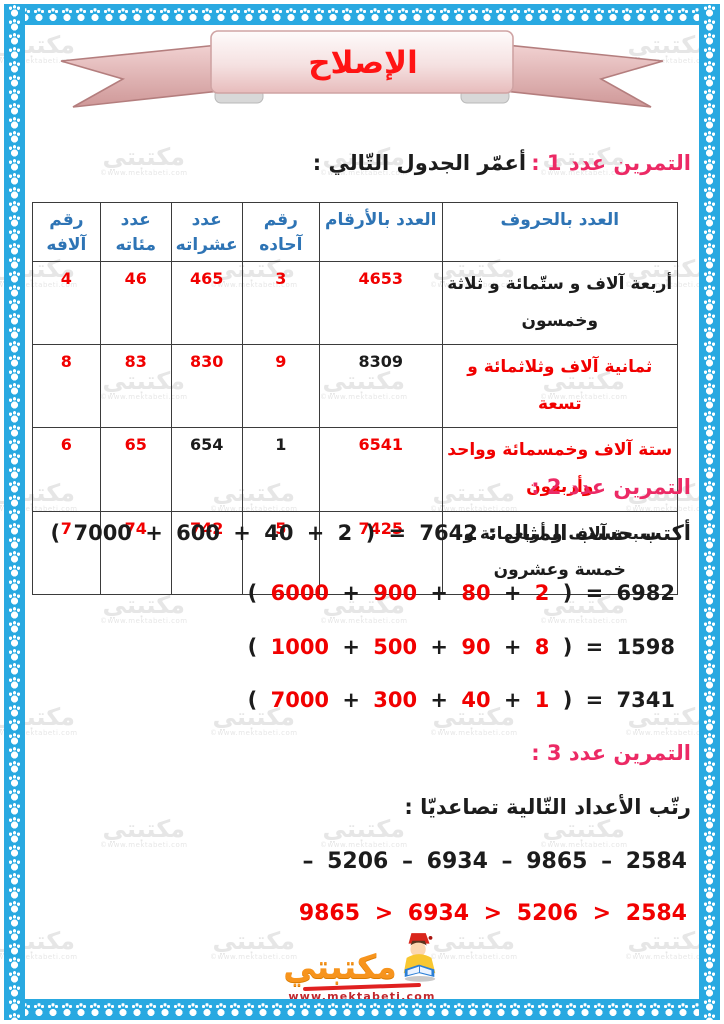 The width and height of the screenshot is (724, 1024). What do you see at coordinates (476, 647) in the screenshot?
I see `addend: 90` at bounding box center [476, 647].